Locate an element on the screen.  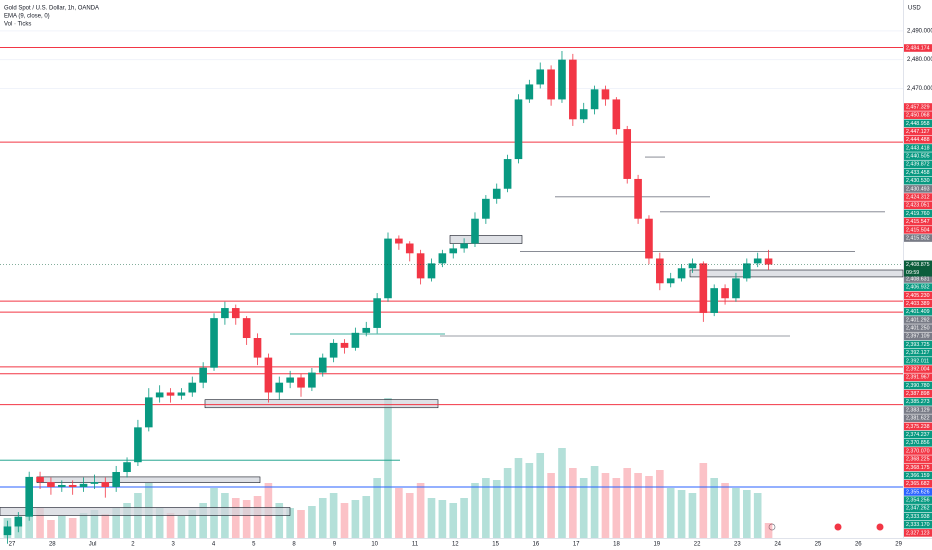
price-label: 2,375.238 is located at coordinates (918, 427).